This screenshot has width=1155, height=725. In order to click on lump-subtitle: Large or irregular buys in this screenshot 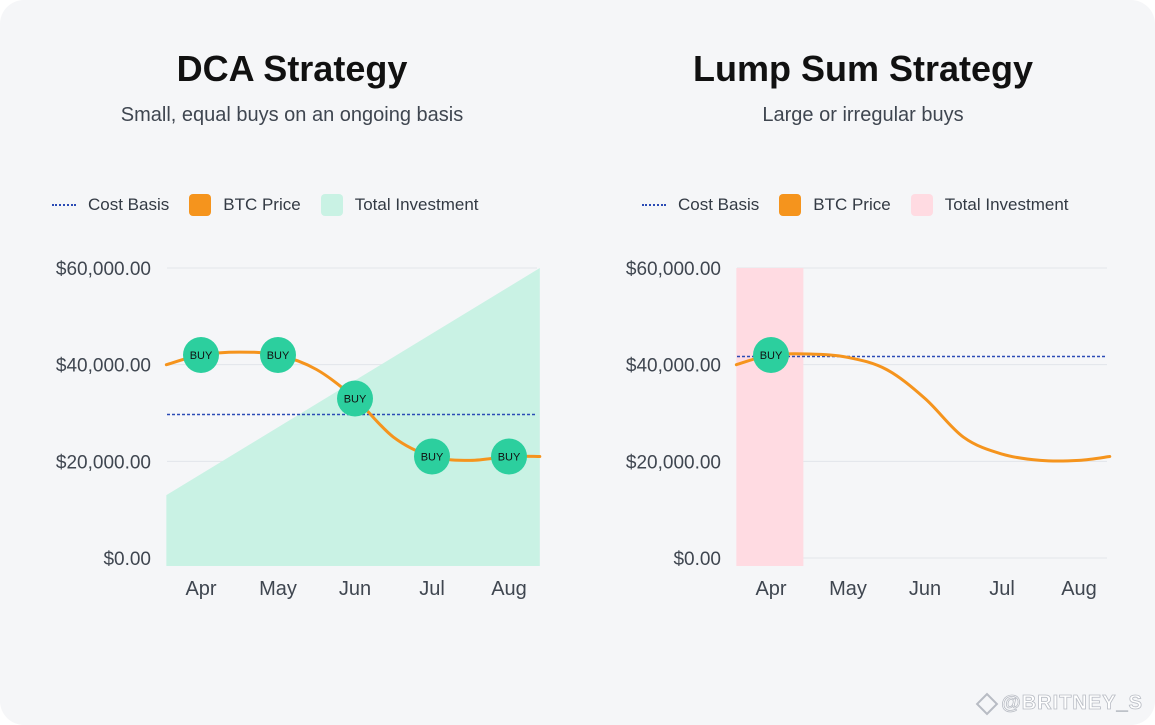, I will do `click(863, 115)`.